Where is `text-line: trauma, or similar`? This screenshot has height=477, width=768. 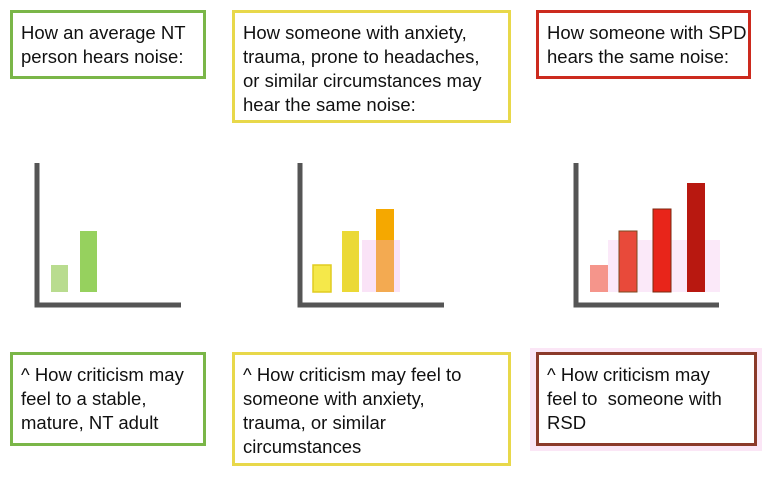 text-line: trauma, or similar is located at coordinates (314, 422).